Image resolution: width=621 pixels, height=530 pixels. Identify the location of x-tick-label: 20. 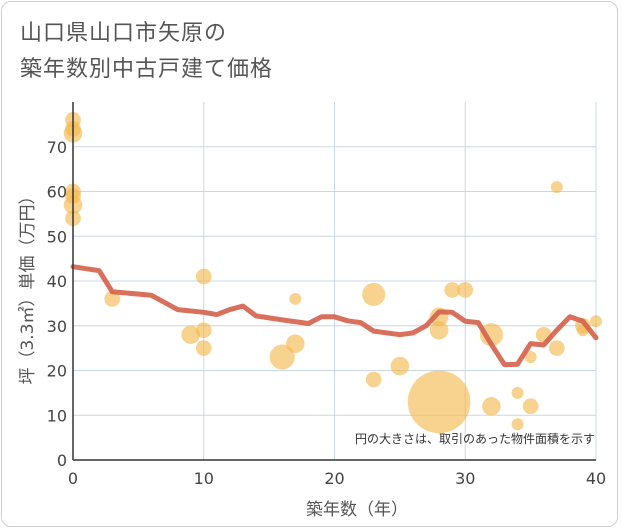
(334, 478).